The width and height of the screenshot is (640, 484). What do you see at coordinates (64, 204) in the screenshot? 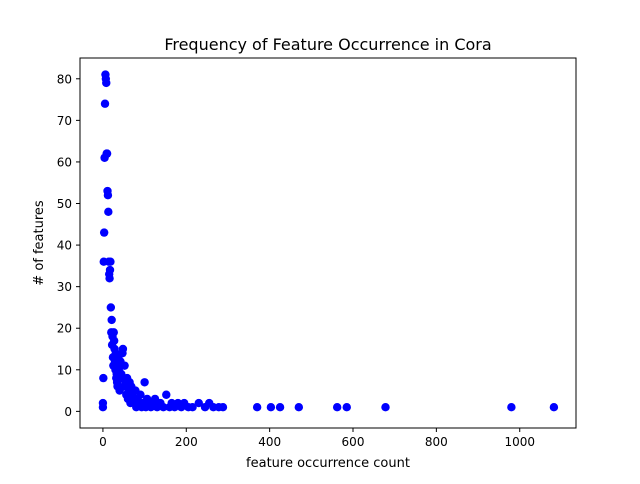
I see `y-tick-label-5: 50` at bounding box center [64, 204].